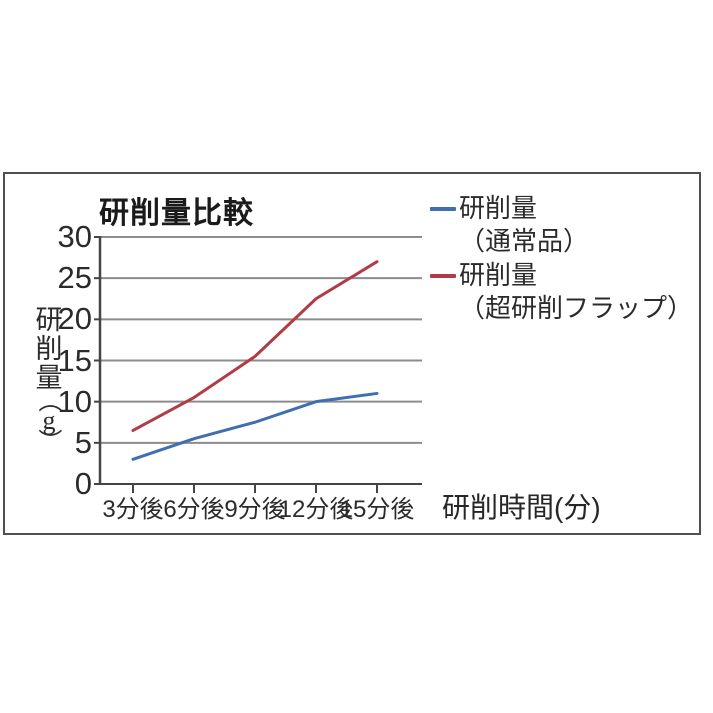 The width and height of the screenshot is (713, 713). I want to click on x-axis-title: 研削時間(分), so click(521, 507).